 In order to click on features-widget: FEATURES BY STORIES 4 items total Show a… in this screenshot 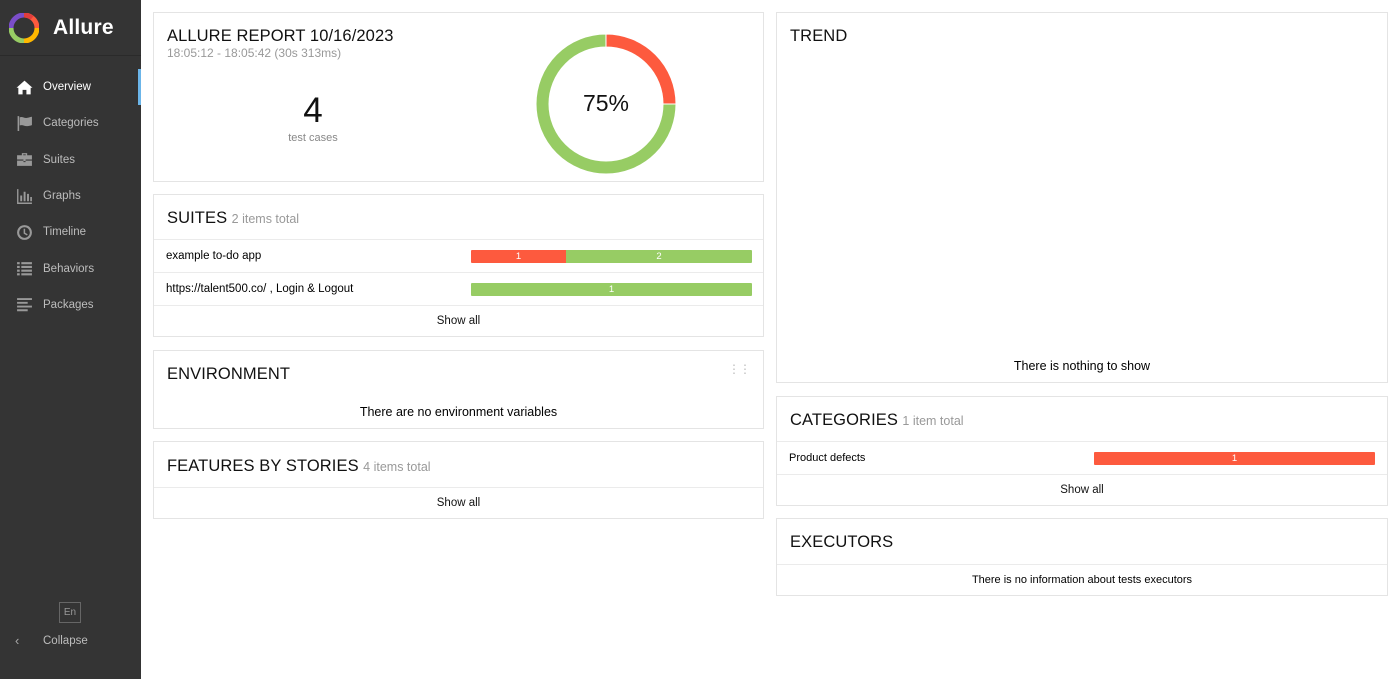, I will do `click(458, 480)`.